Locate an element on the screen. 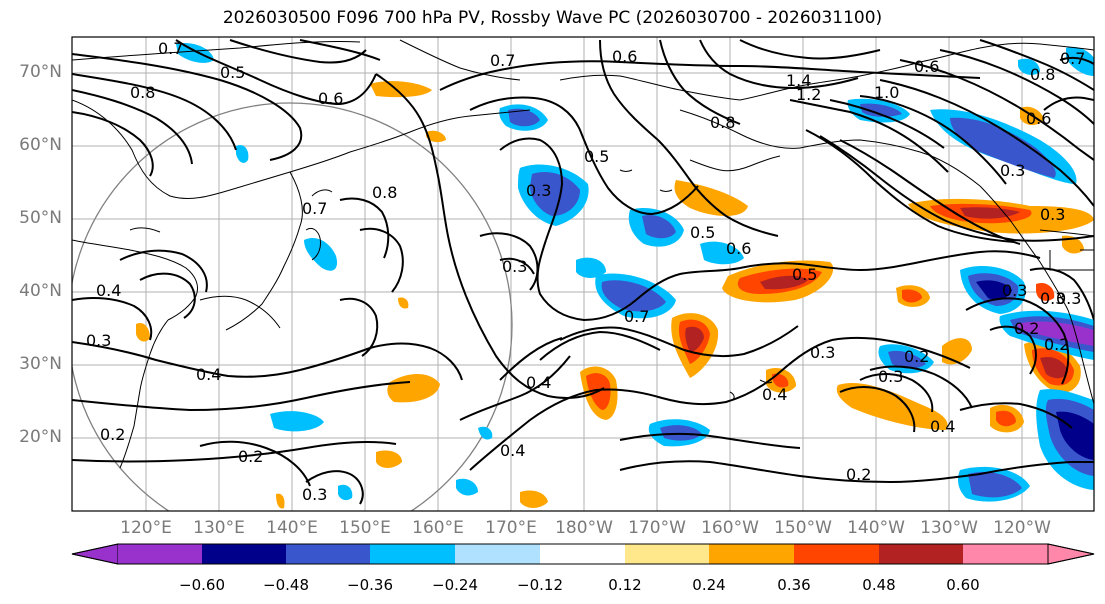 Image resolution: width=1105 pixels, height=604 pixels. lon-label: 130°E is located at coordinates (219, 528).